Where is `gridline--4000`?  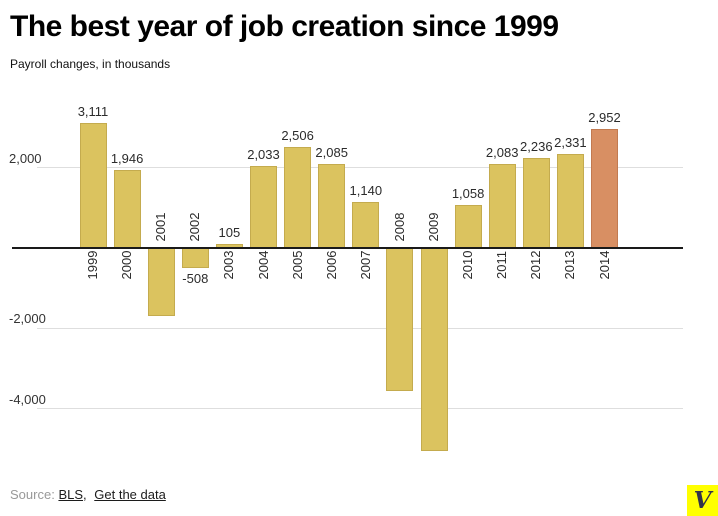 gridline--4000 is located at coordinates (360, 409).